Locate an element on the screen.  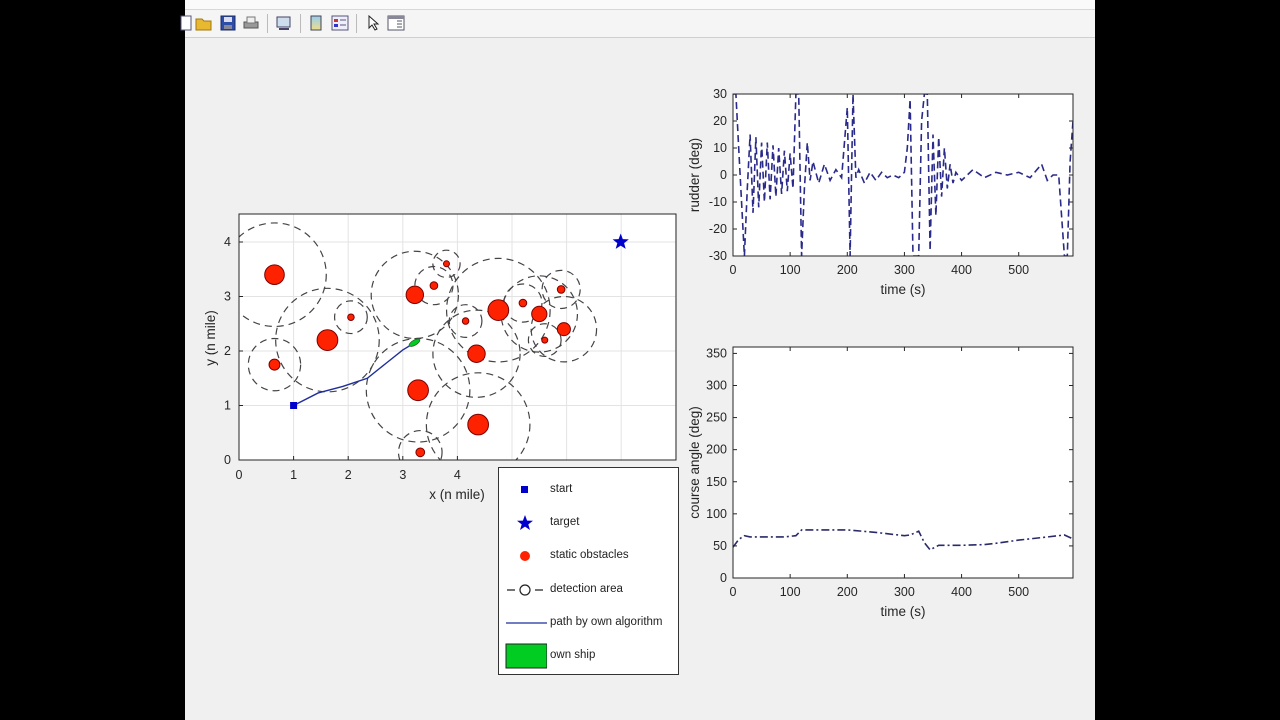
red-circle-icon is located at coordinates (525, 556).